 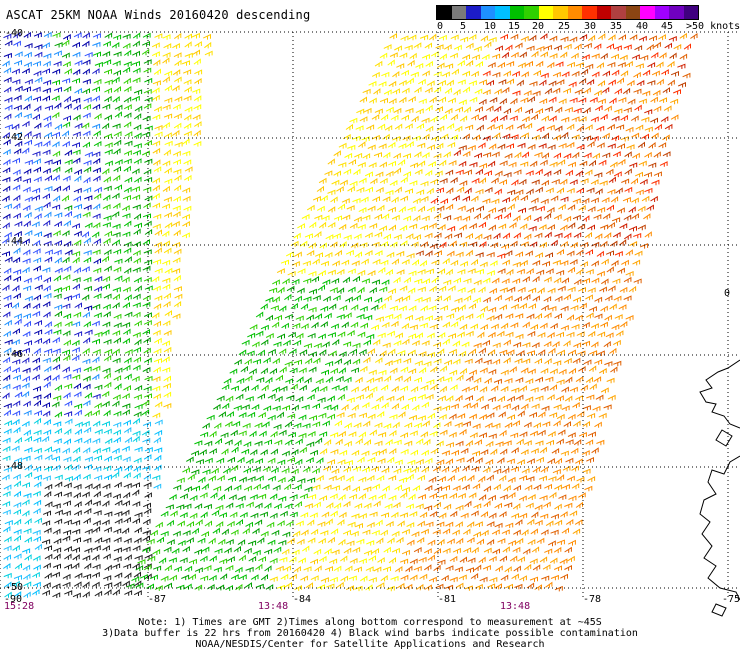 I want to click on lon-label: -81, so click(x=447, y=599).